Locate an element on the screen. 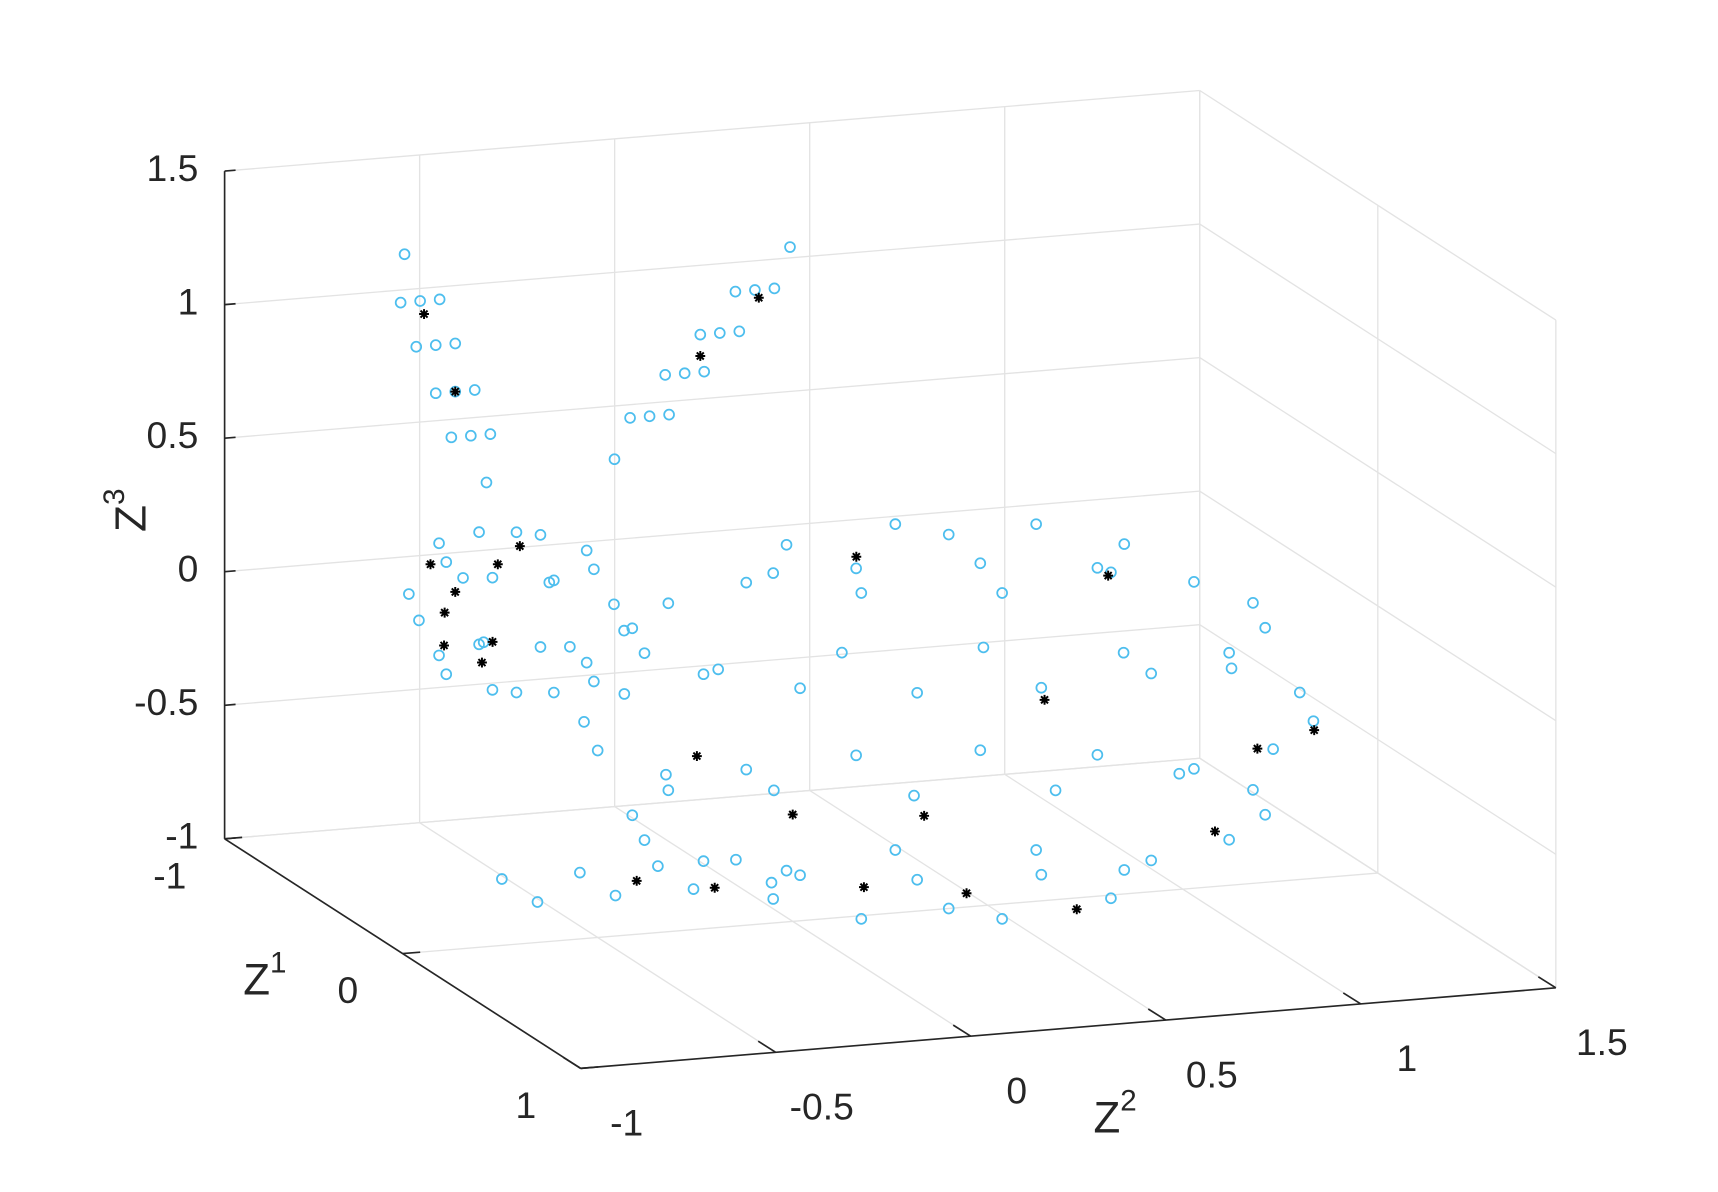 Image resolution: width=1718 pixels, height=1192 pixels. x-axis-title: Z1 is located at coordinates (264, 975).